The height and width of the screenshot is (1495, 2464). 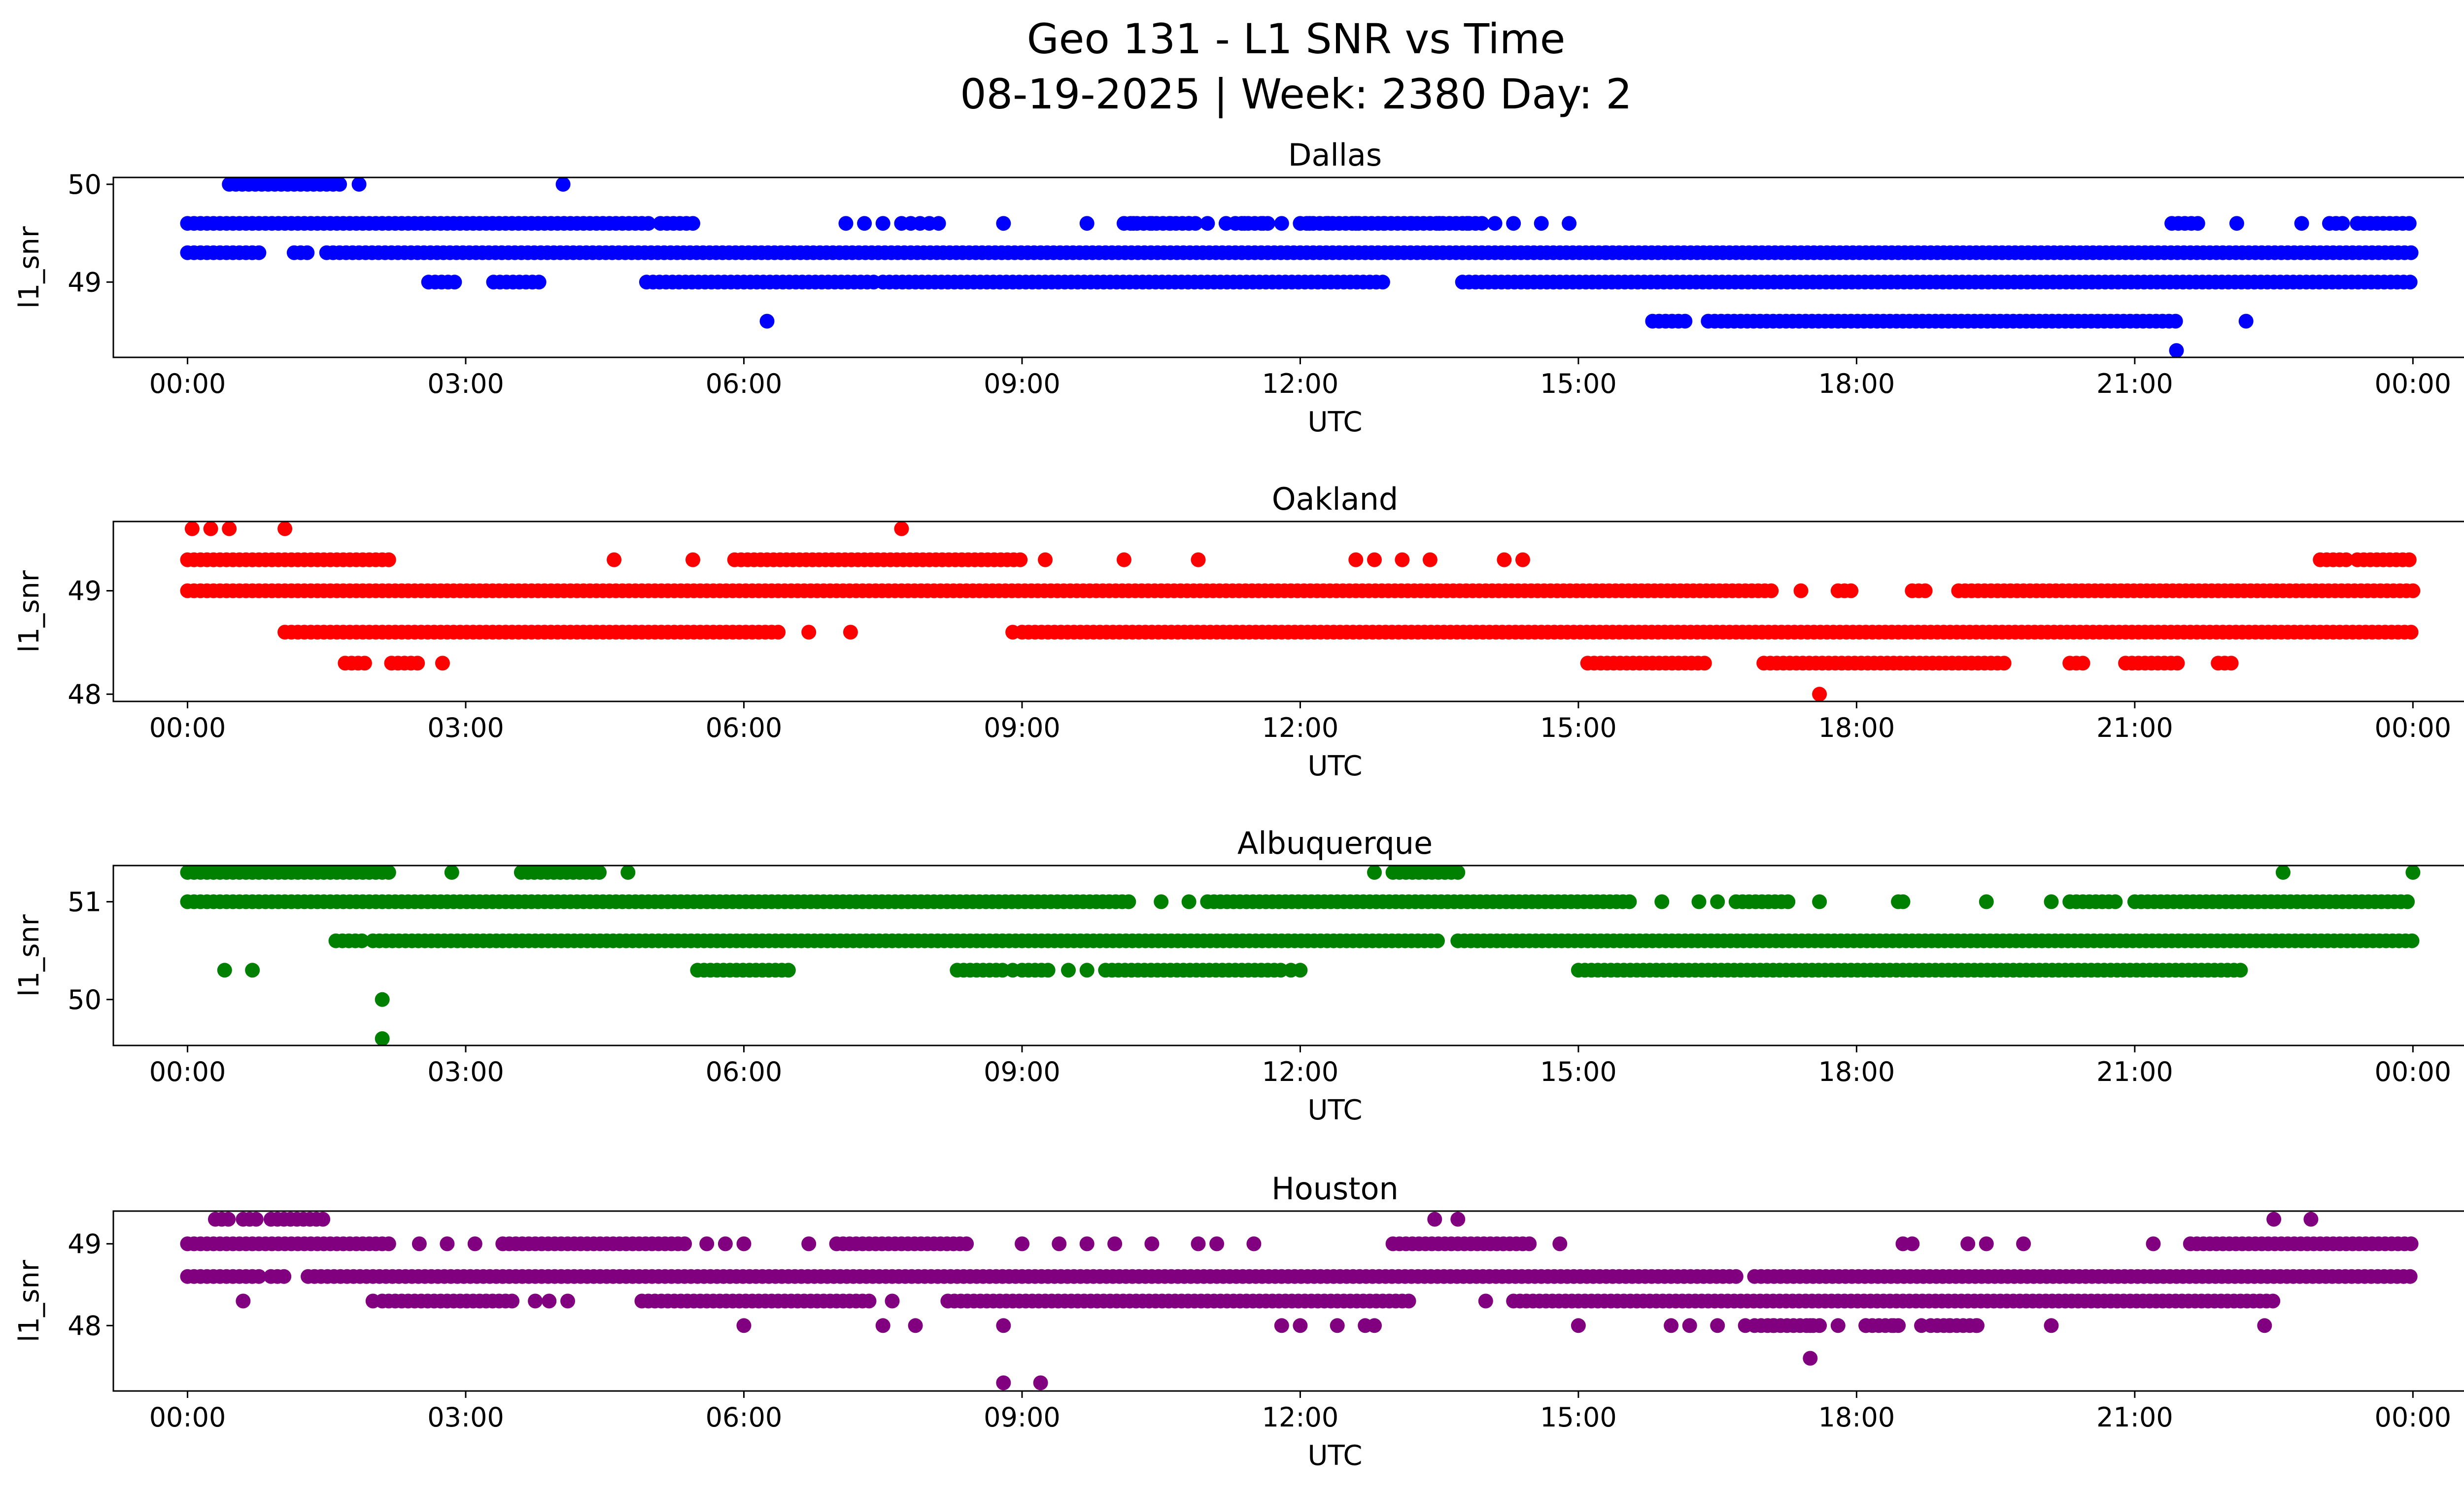 I want to click on x-tick-label: 15:00, so click(x=1578, y=1417).